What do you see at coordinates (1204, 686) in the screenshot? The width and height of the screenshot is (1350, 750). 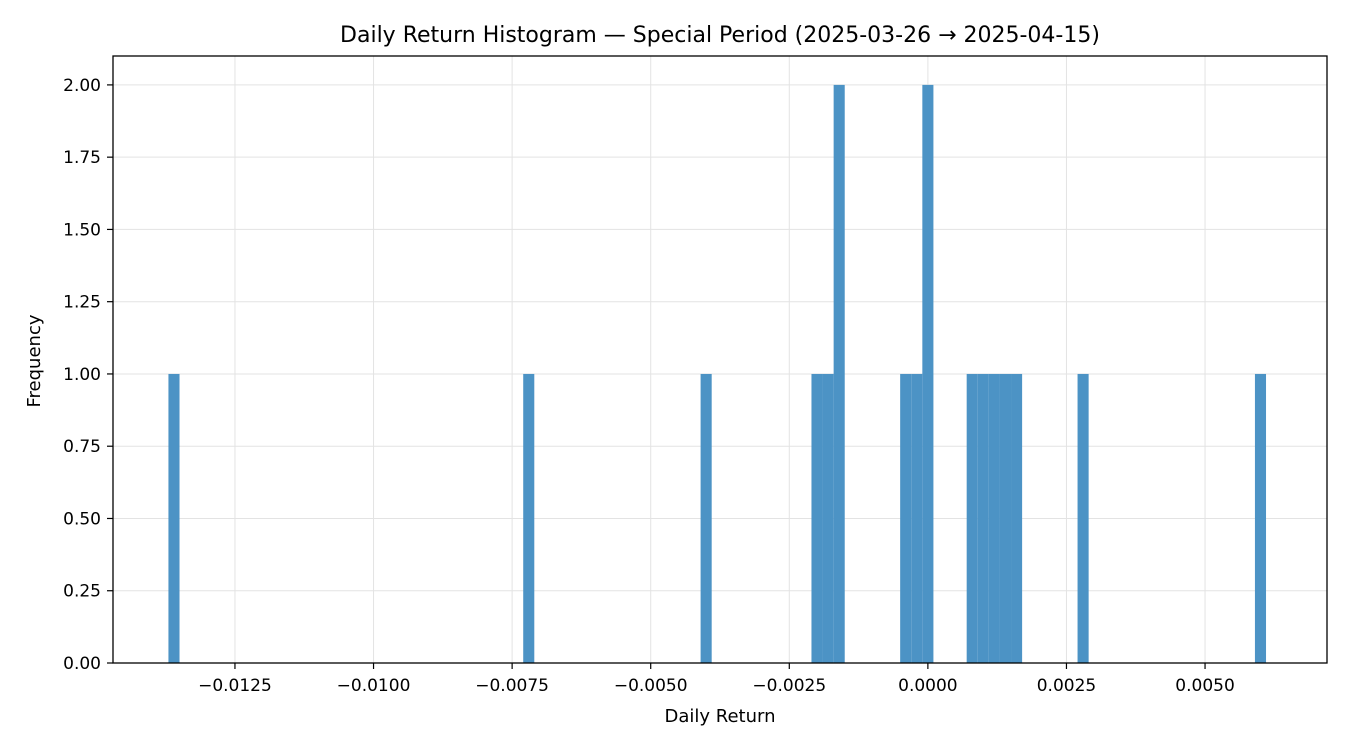 I see `x-tick-label: 0.0050` at bounding box center [1204, 686].